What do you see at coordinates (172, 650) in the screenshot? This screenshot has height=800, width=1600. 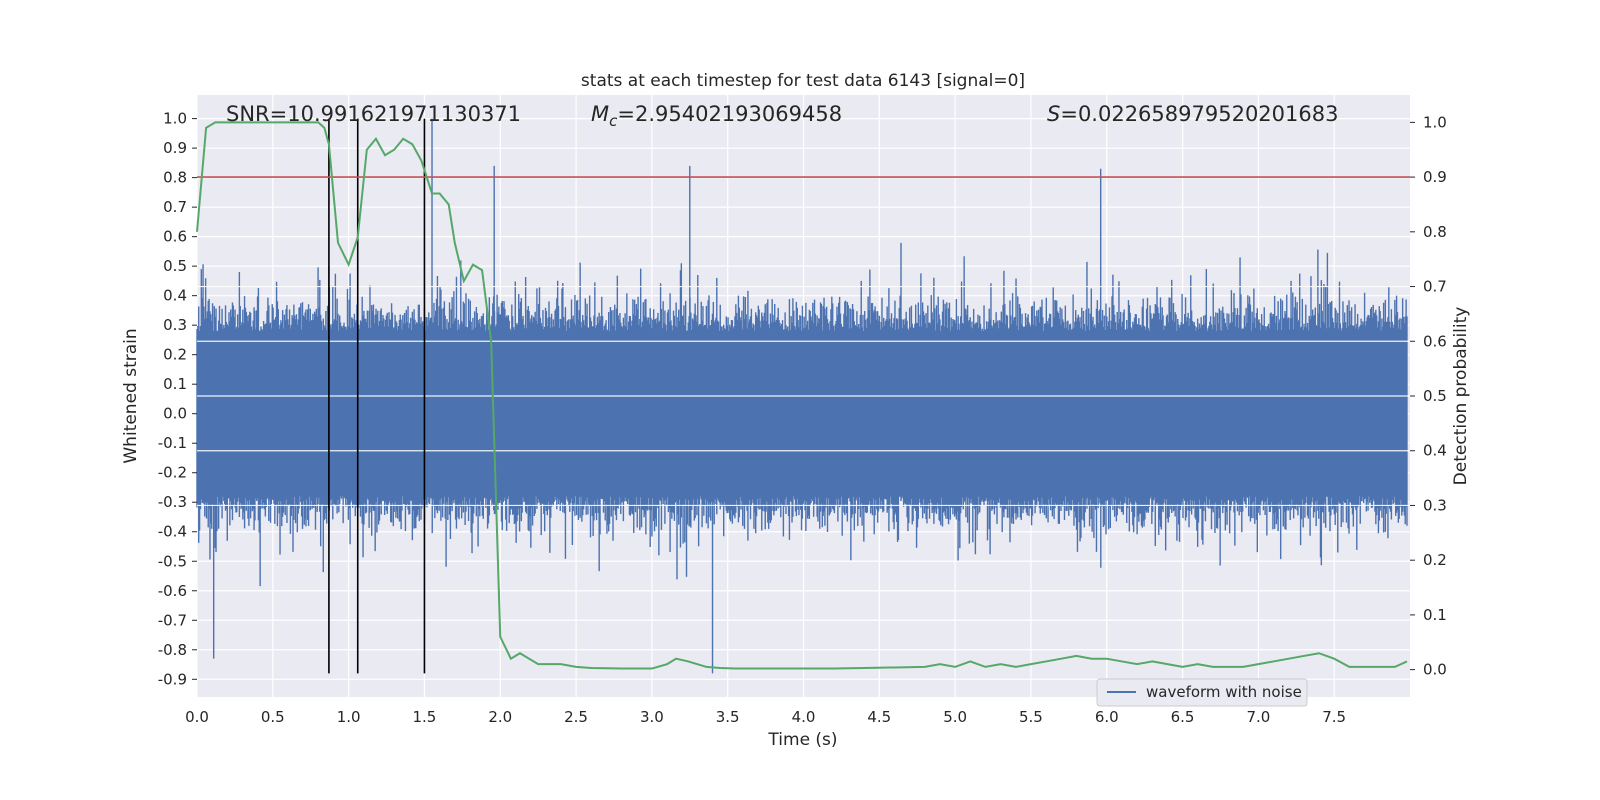 I see `y-tick-label: -0.8` at bounding box center [172, 650].